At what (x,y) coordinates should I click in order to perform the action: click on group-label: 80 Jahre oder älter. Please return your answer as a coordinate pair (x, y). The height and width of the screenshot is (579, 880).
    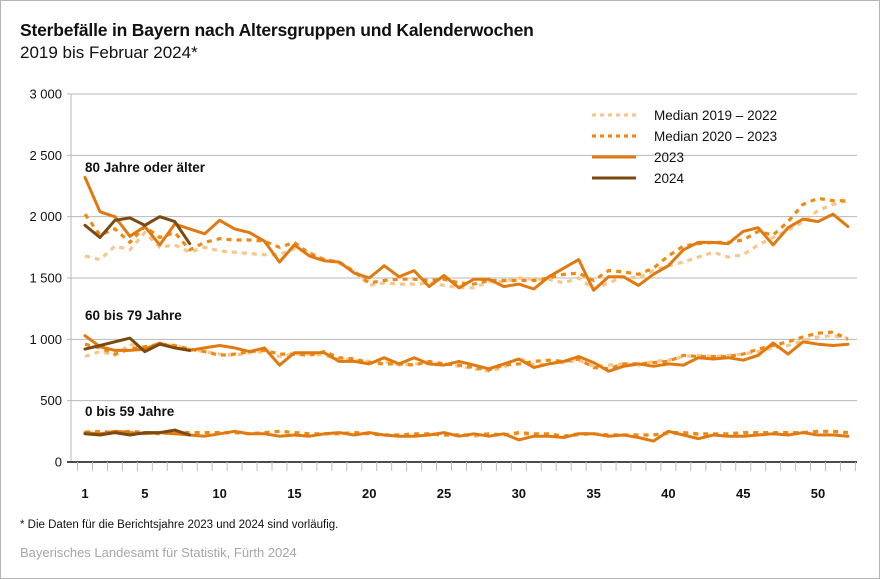
    Looking at the image, I should click on (145, 167).